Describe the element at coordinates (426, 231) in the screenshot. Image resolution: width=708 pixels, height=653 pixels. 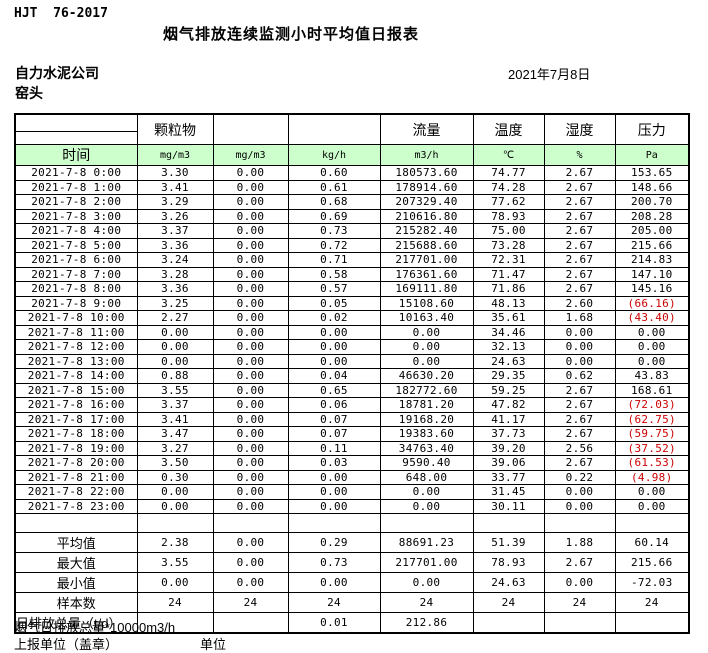
I see `value-cell: 215282.40` at that location.